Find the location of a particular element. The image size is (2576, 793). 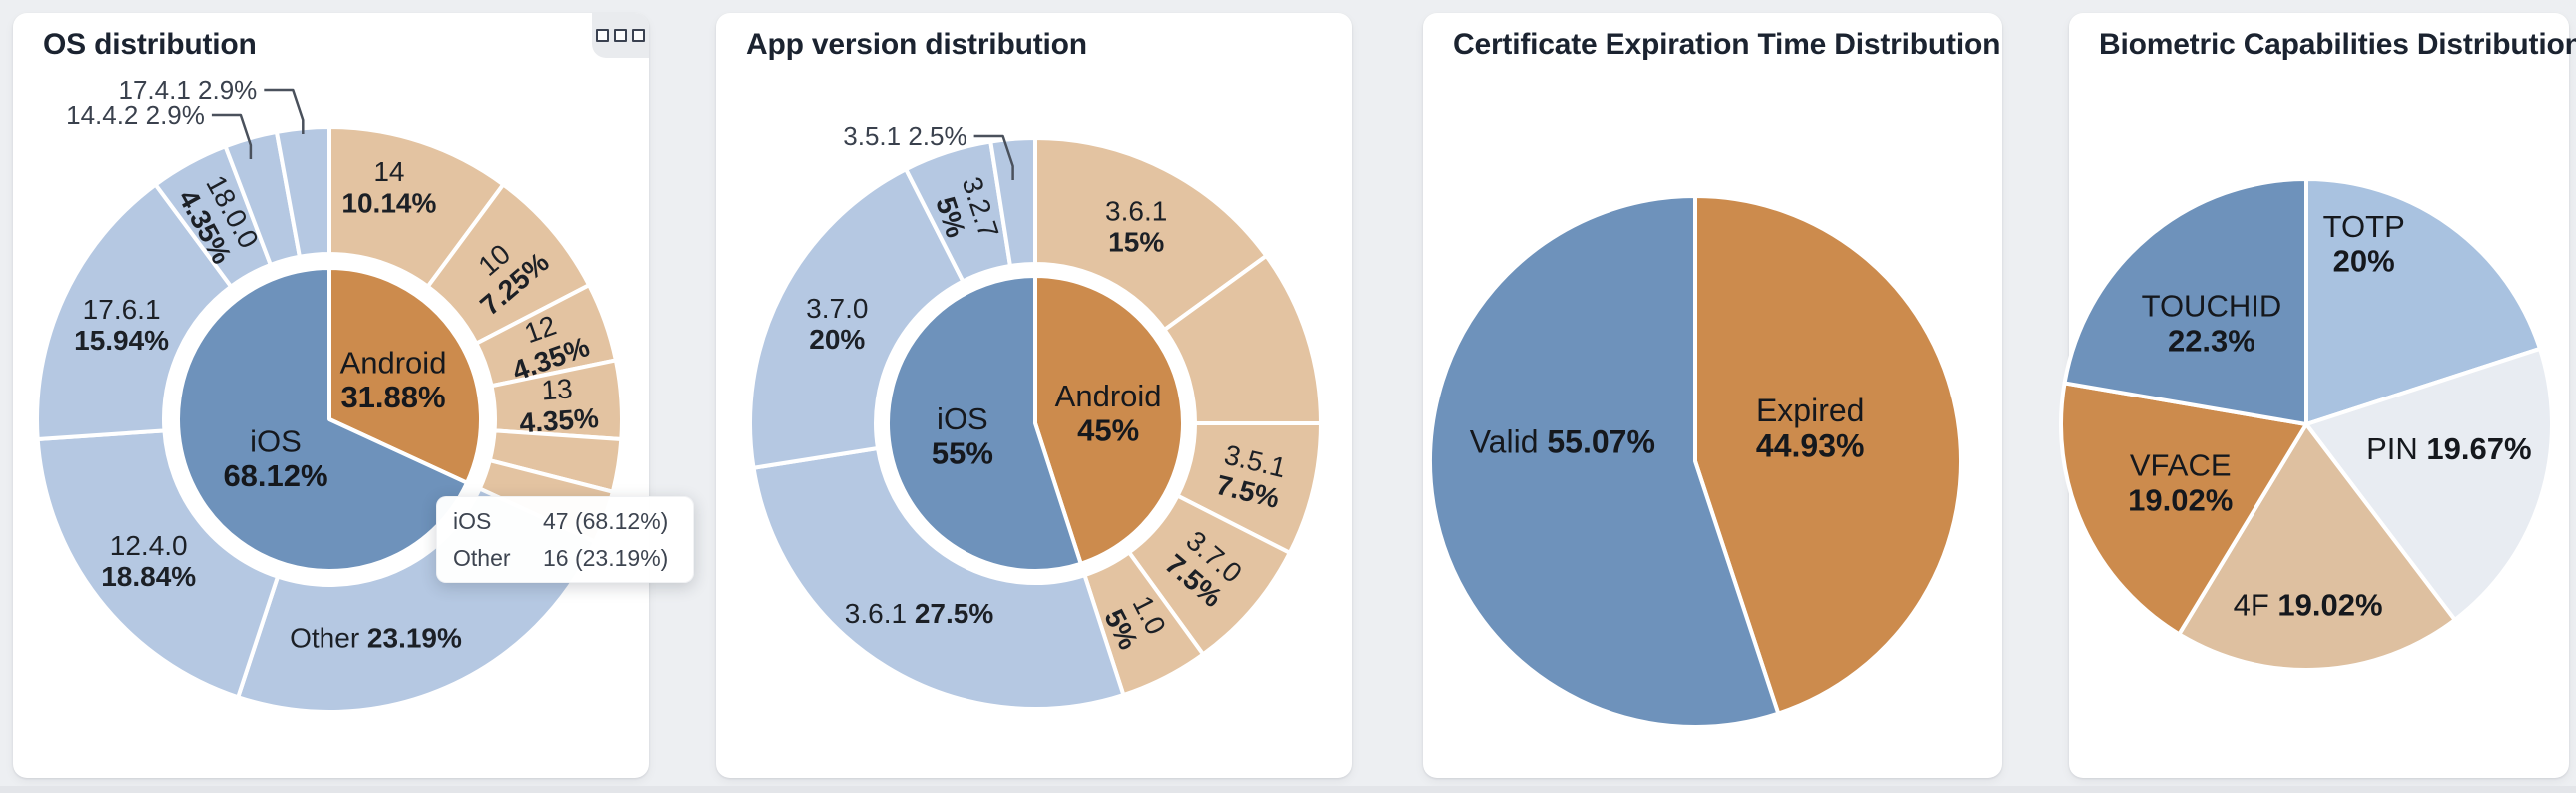

slice-12.4.0 is located at coordinates (158, 564).